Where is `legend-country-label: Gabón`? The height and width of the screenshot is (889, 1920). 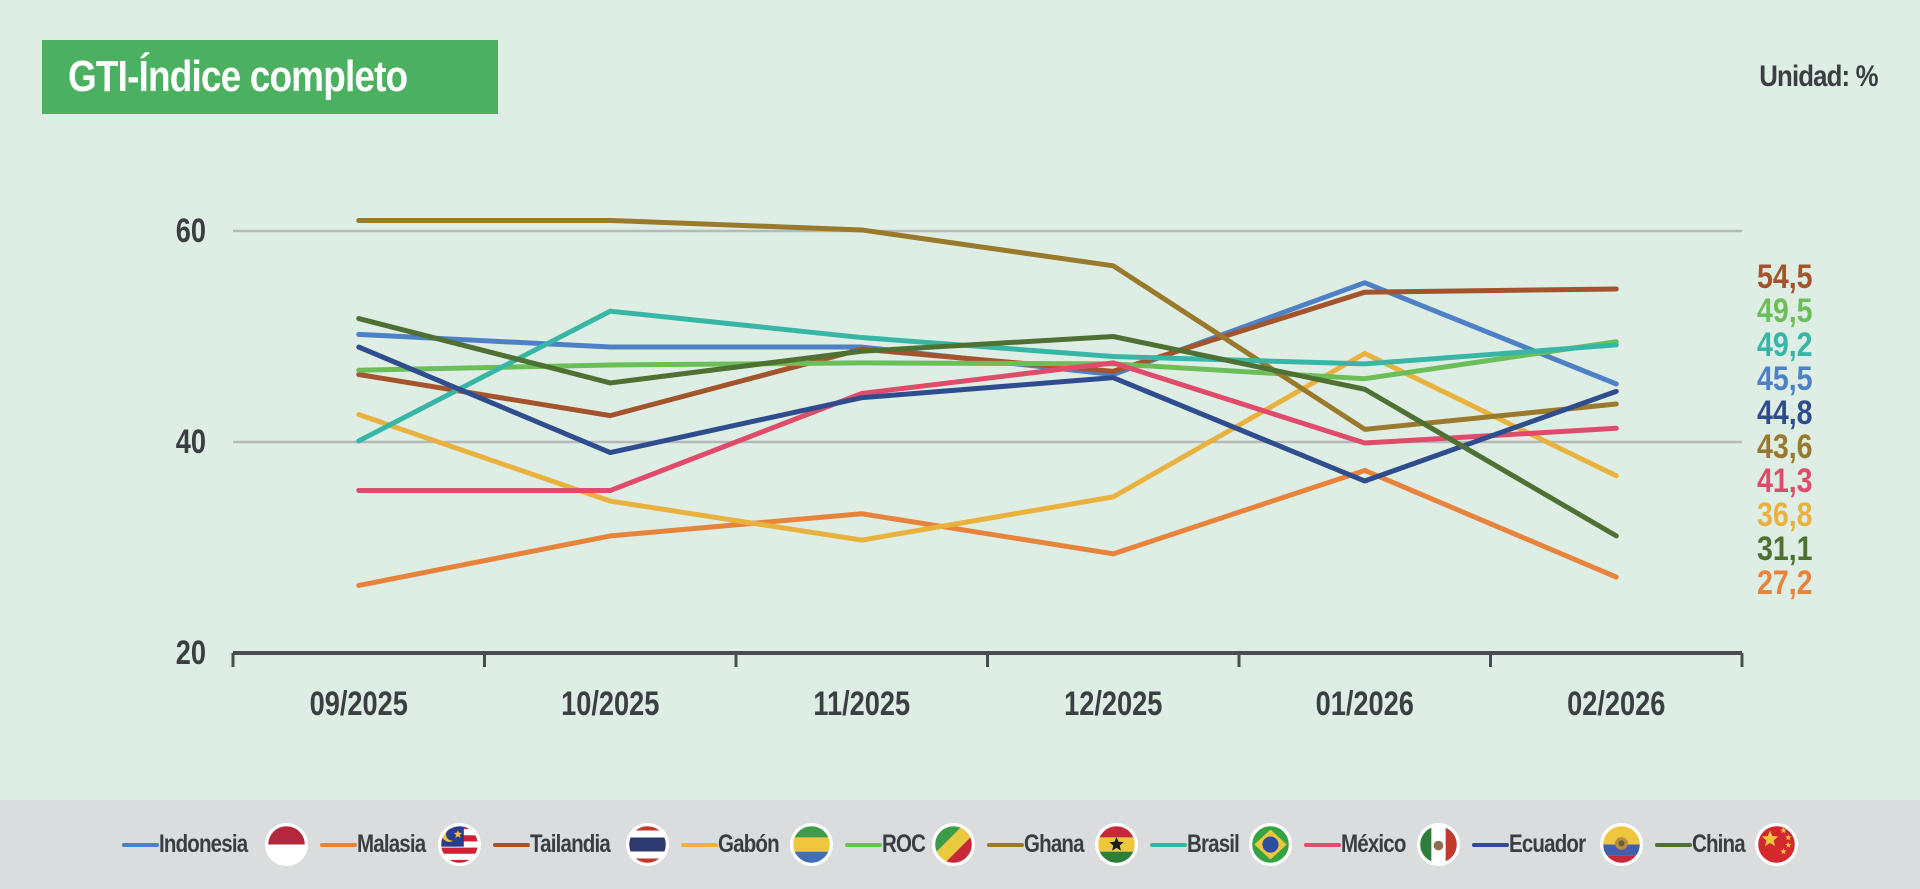 legend-country-label: Gabón is located at coordinates (748, 844).